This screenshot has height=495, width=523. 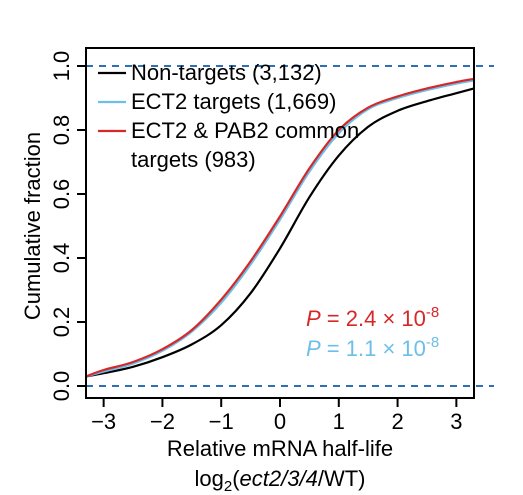 I want to click on x-tick-label: −3, so click(x=103, y=421).